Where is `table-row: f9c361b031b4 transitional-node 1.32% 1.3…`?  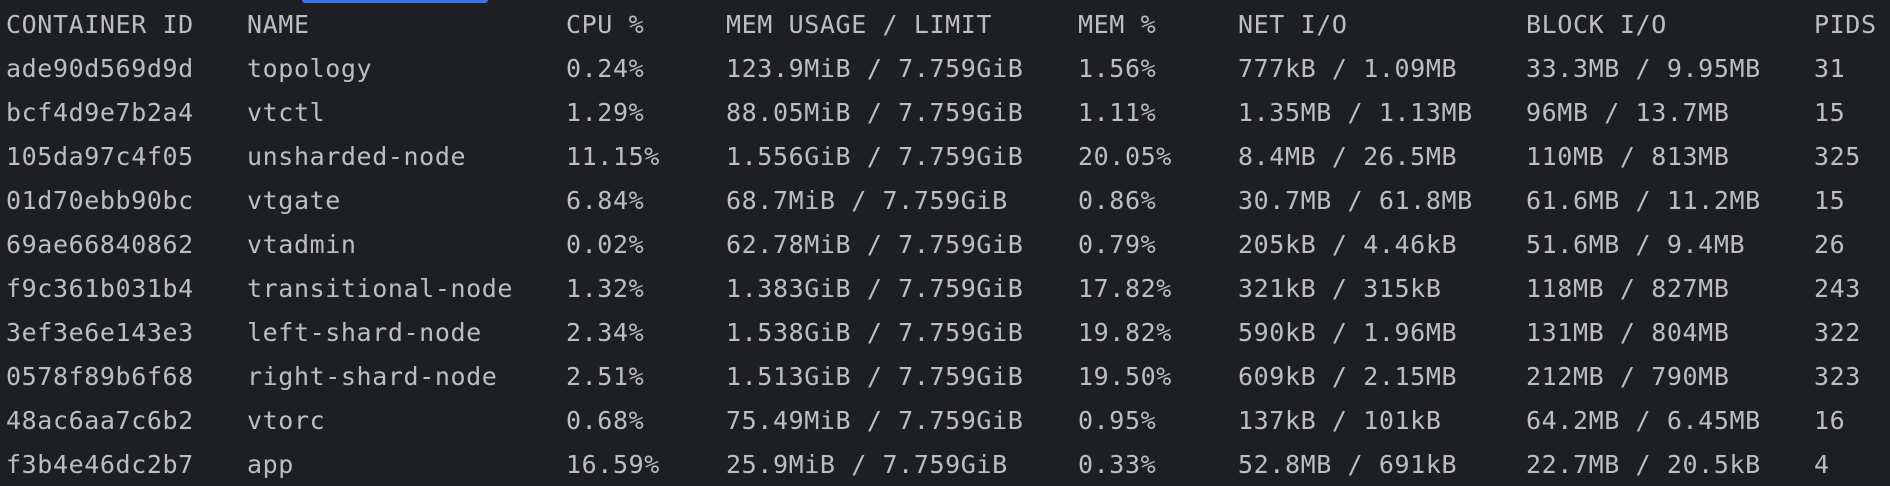
table-row: f9c361b031b4 transitional-node 1.32% 1.3… is located at coordinates (945, 289).